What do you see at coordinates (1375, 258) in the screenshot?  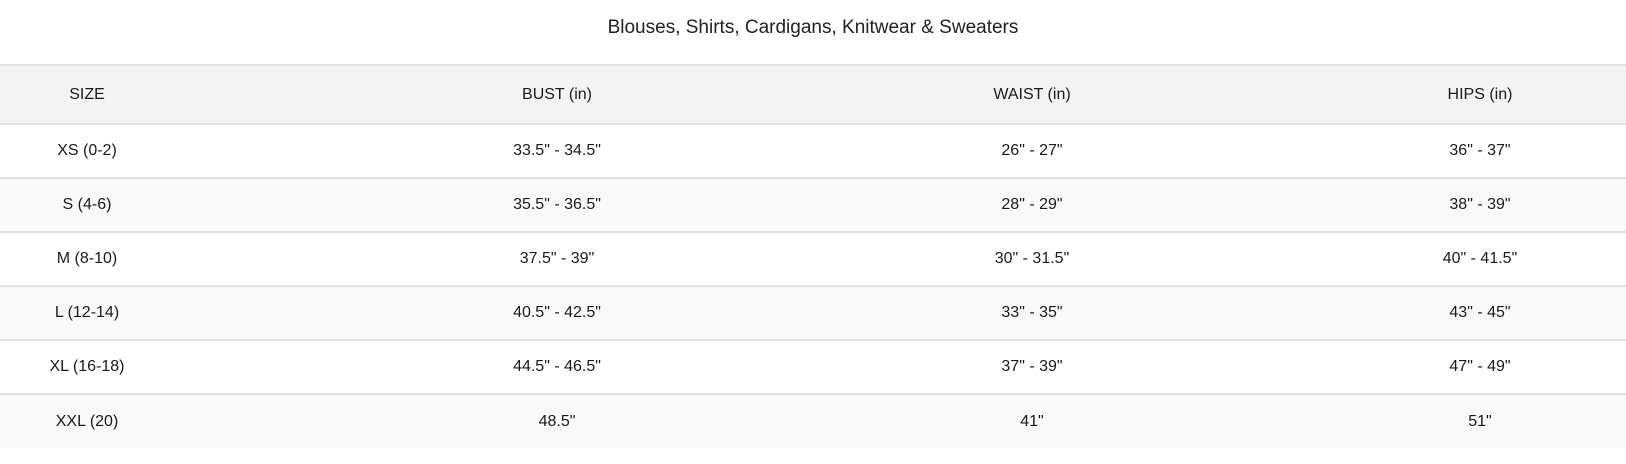 I see `cell-hips: 40" - 41.5"` at bounding box center [1375, 258].